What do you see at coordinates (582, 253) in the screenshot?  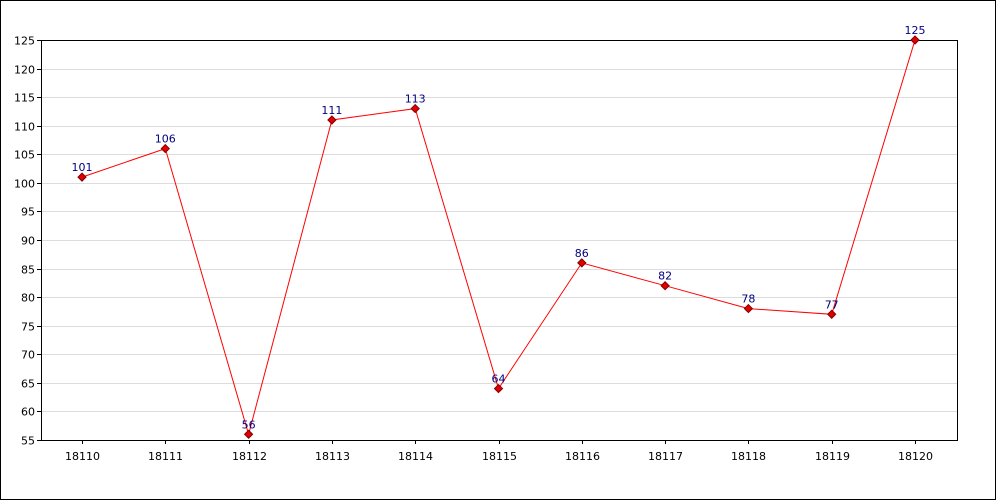 I see `data-label: 86` at bounding box center [582, 253].